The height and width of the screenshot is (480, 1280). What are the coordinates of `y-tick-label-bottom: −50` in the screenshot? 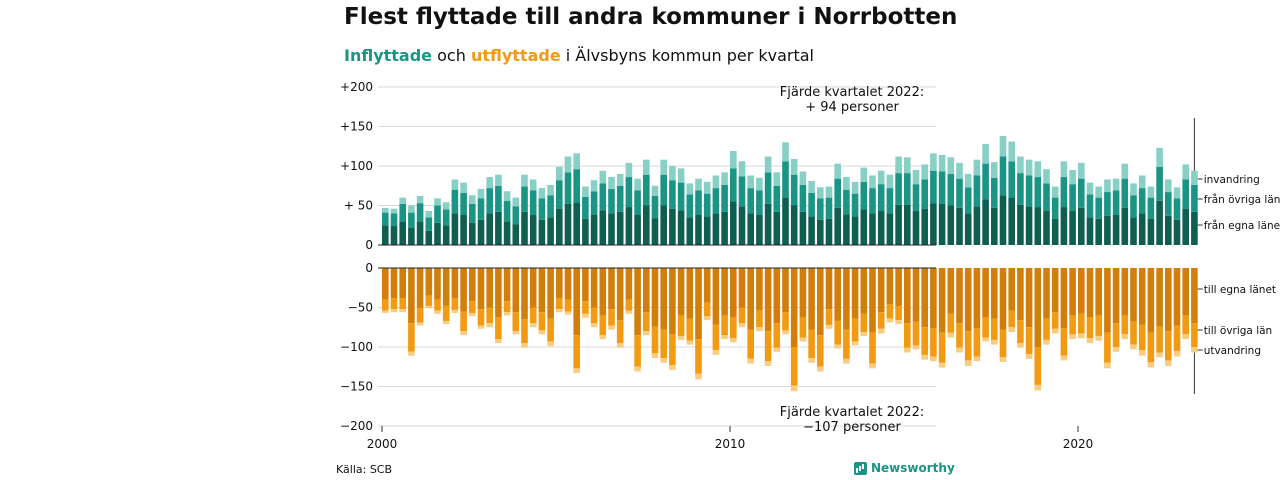 It's located at (360, 308).